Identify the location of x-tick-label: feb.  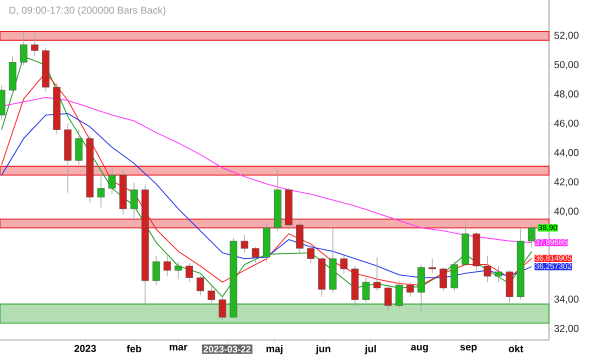
(134, 348).